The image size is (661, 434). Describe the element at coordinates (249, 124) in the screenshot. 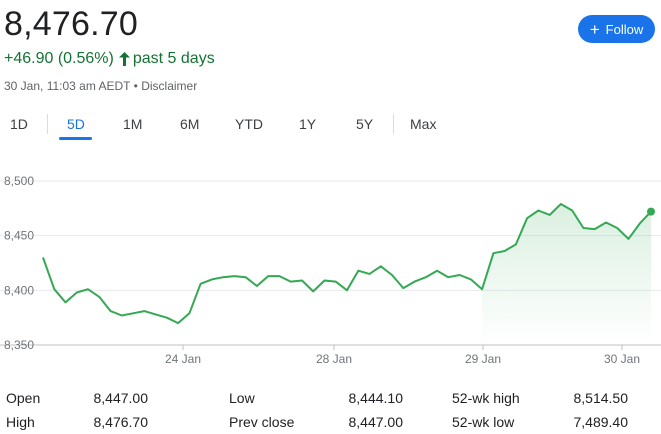

I see `tab-ytd: YTD` at that location.